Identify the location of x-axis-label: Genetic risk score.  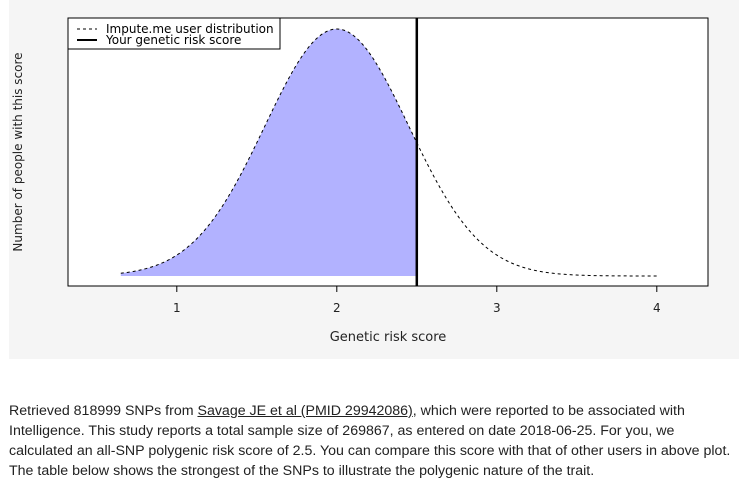
(388, 337).